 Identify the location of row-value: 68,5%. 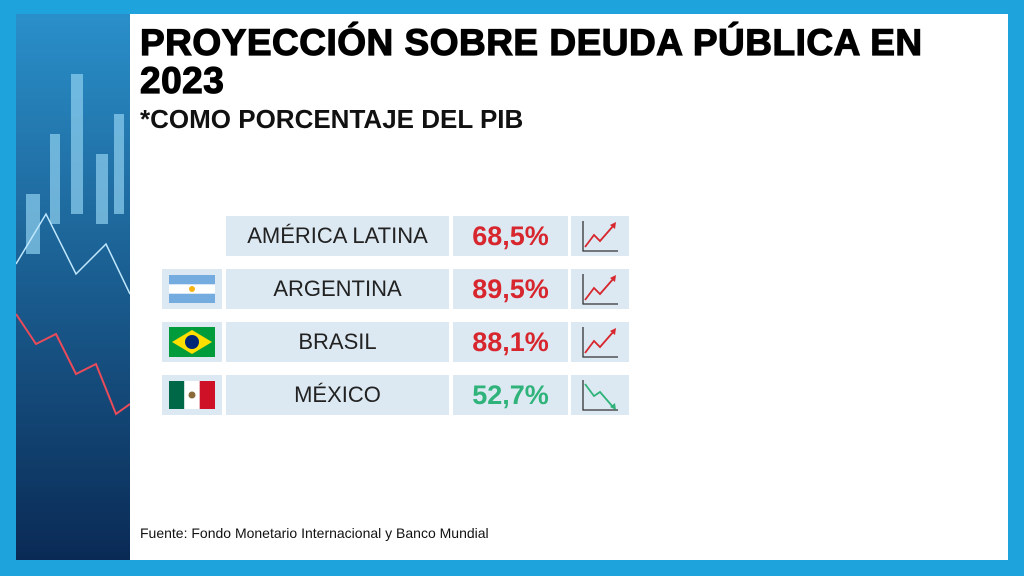
(510, 236).